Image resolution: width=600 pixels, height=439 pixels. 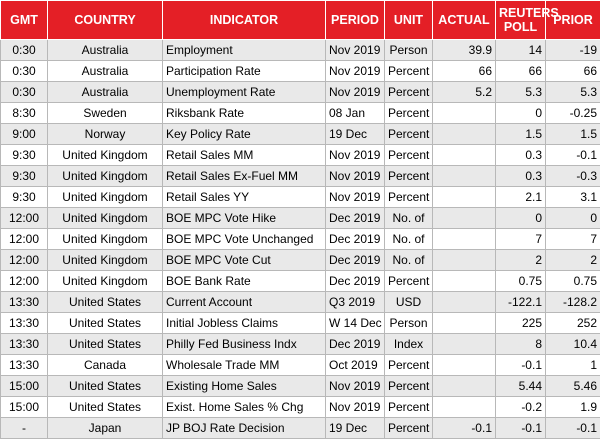 What do you see at coordinates (355, 113) in the screenshot?
I see `table-cell: 08 Jan` at bounding box center [355, 113].